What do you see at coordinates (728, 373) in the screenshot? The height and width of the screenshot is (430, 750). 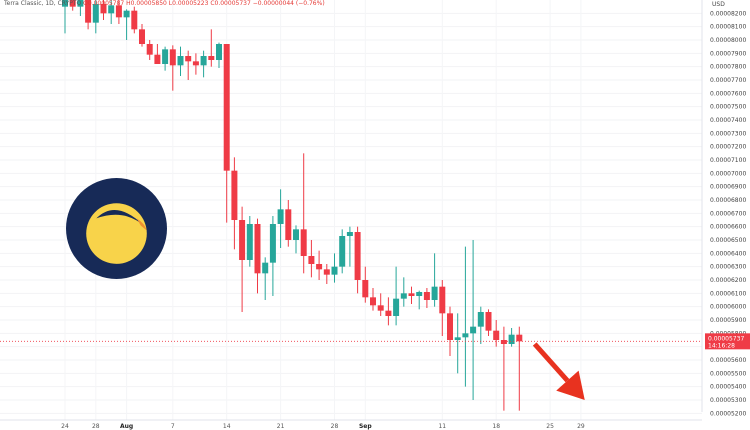 I see `y-tick-label: 0.00005500` at bounding box center [728, 373].